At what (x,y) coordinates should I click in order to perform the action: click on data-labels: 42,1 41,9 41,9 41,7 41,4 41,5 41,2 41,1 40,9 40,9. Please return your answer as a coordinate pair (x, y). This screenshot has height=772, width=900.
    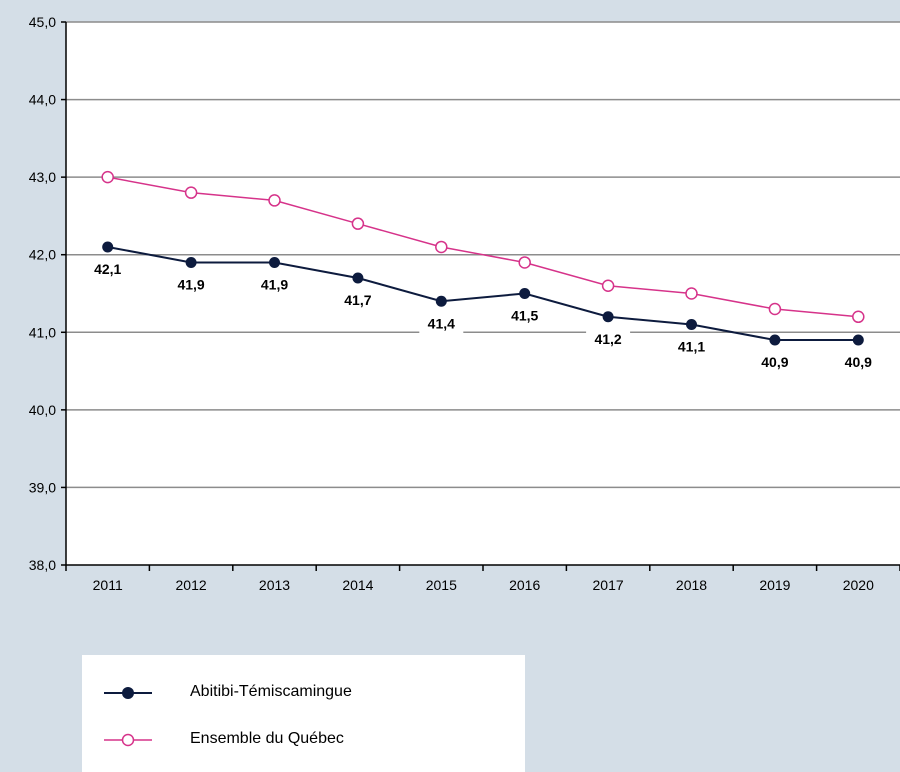
    Looking at the image, I should click on (483, 316).